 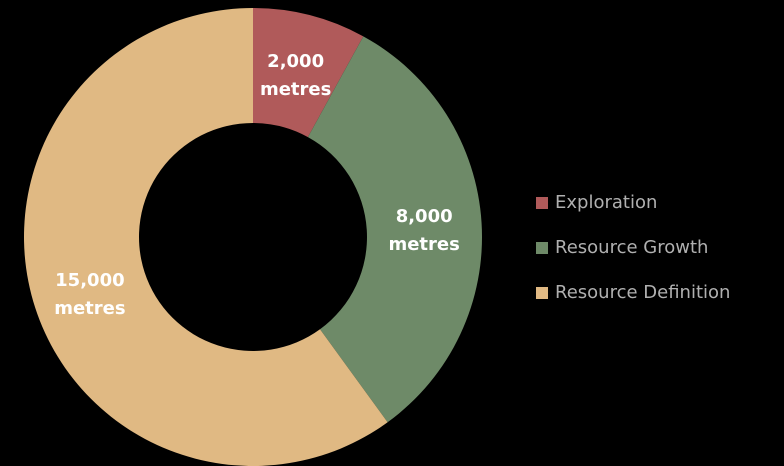 I want to click on slice-unit-exploration: metres, so click(x=295, y=89).